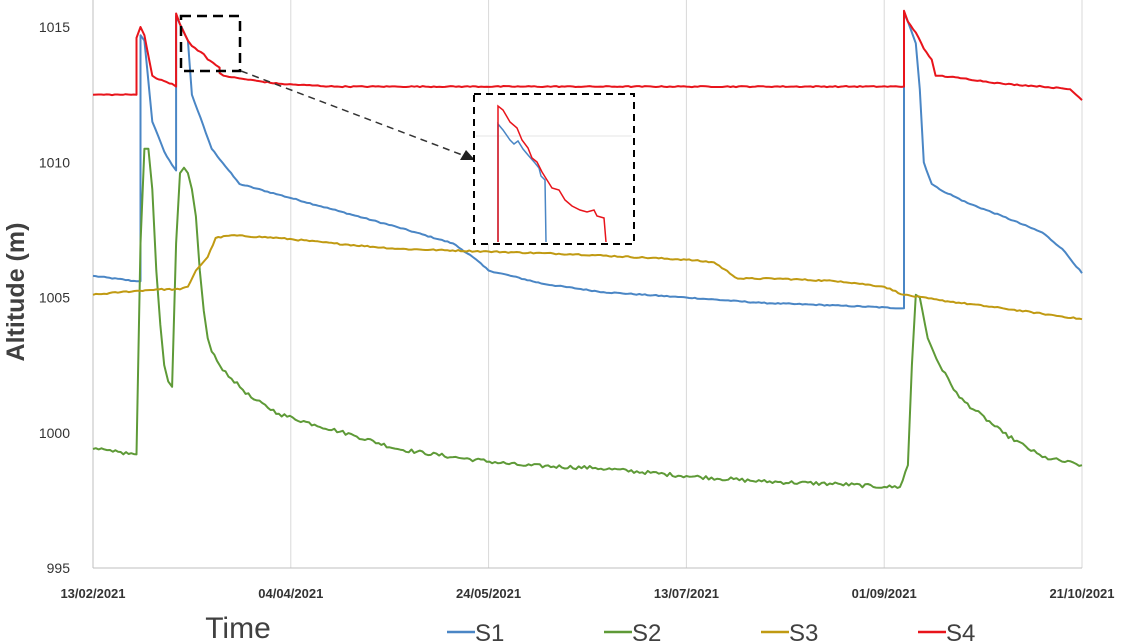  I want to click on legend: S1 S2 S3 S4, so click(711, 631).